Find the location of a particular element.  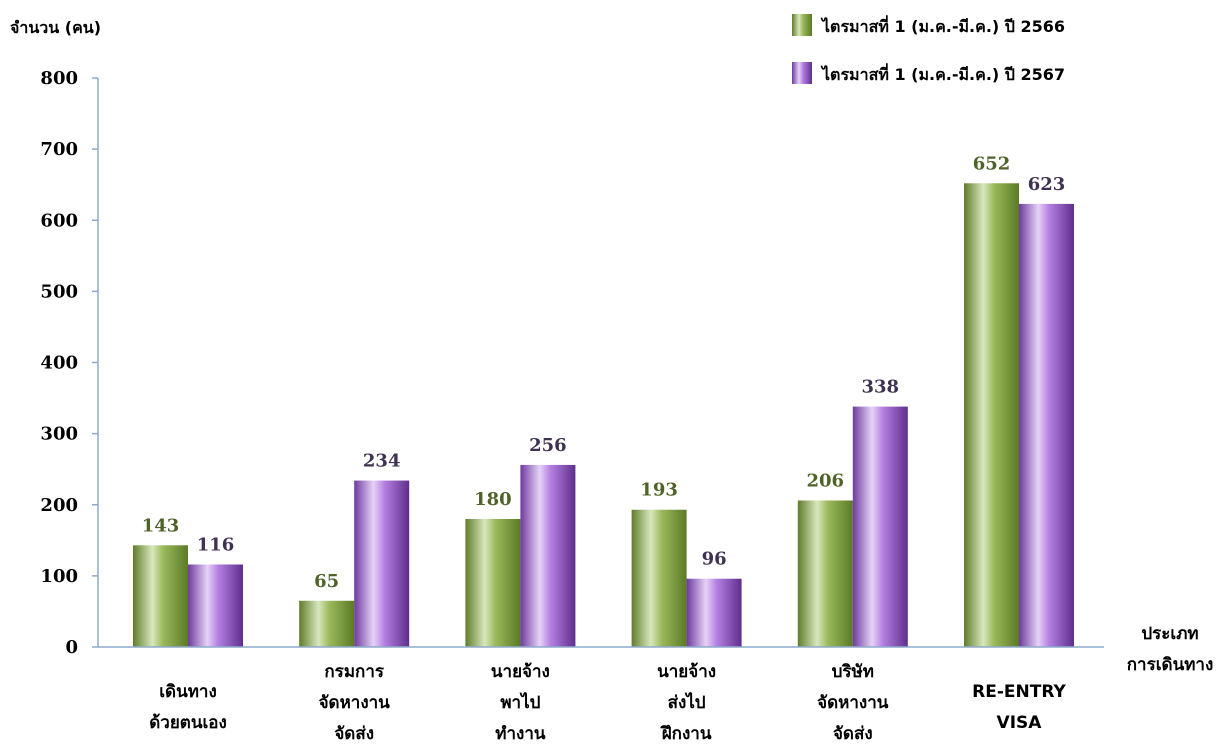

x-category-label-2-line-3: จัดส่ง is located at coordinates (354, 734).